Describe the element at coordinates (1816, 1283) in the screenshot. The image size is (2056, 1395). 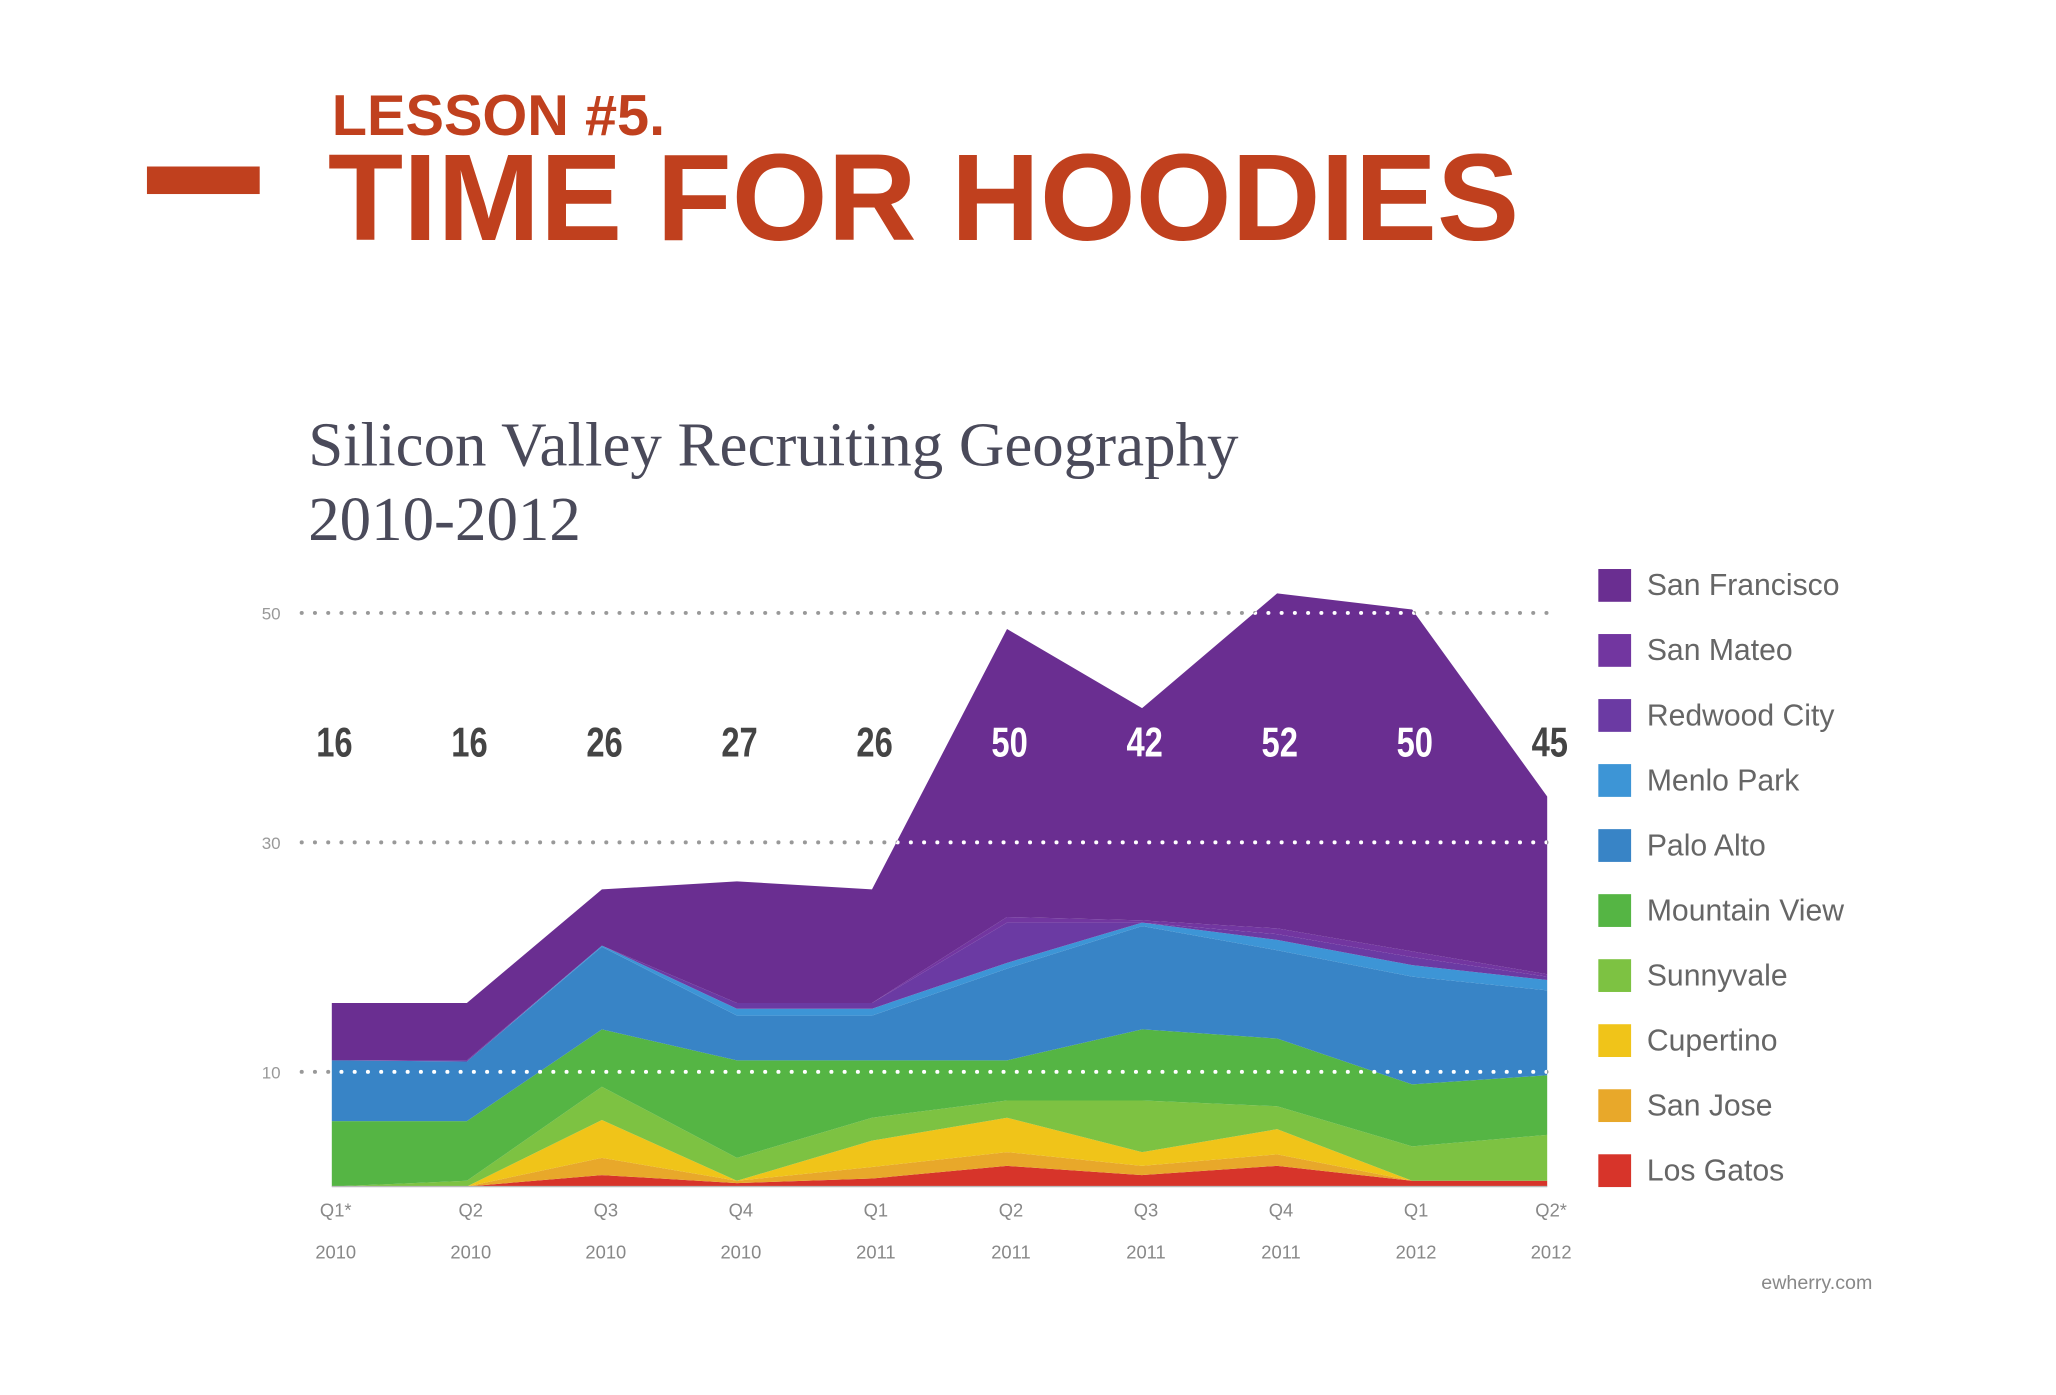
I see `source: ewherry.com` at that location.